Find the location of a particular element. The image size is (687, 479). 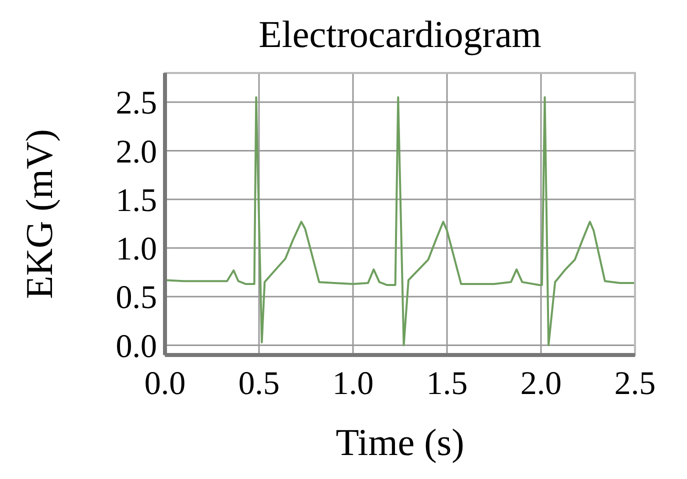

y-tick-label: 0.5 is located at coordinates (136, 298).